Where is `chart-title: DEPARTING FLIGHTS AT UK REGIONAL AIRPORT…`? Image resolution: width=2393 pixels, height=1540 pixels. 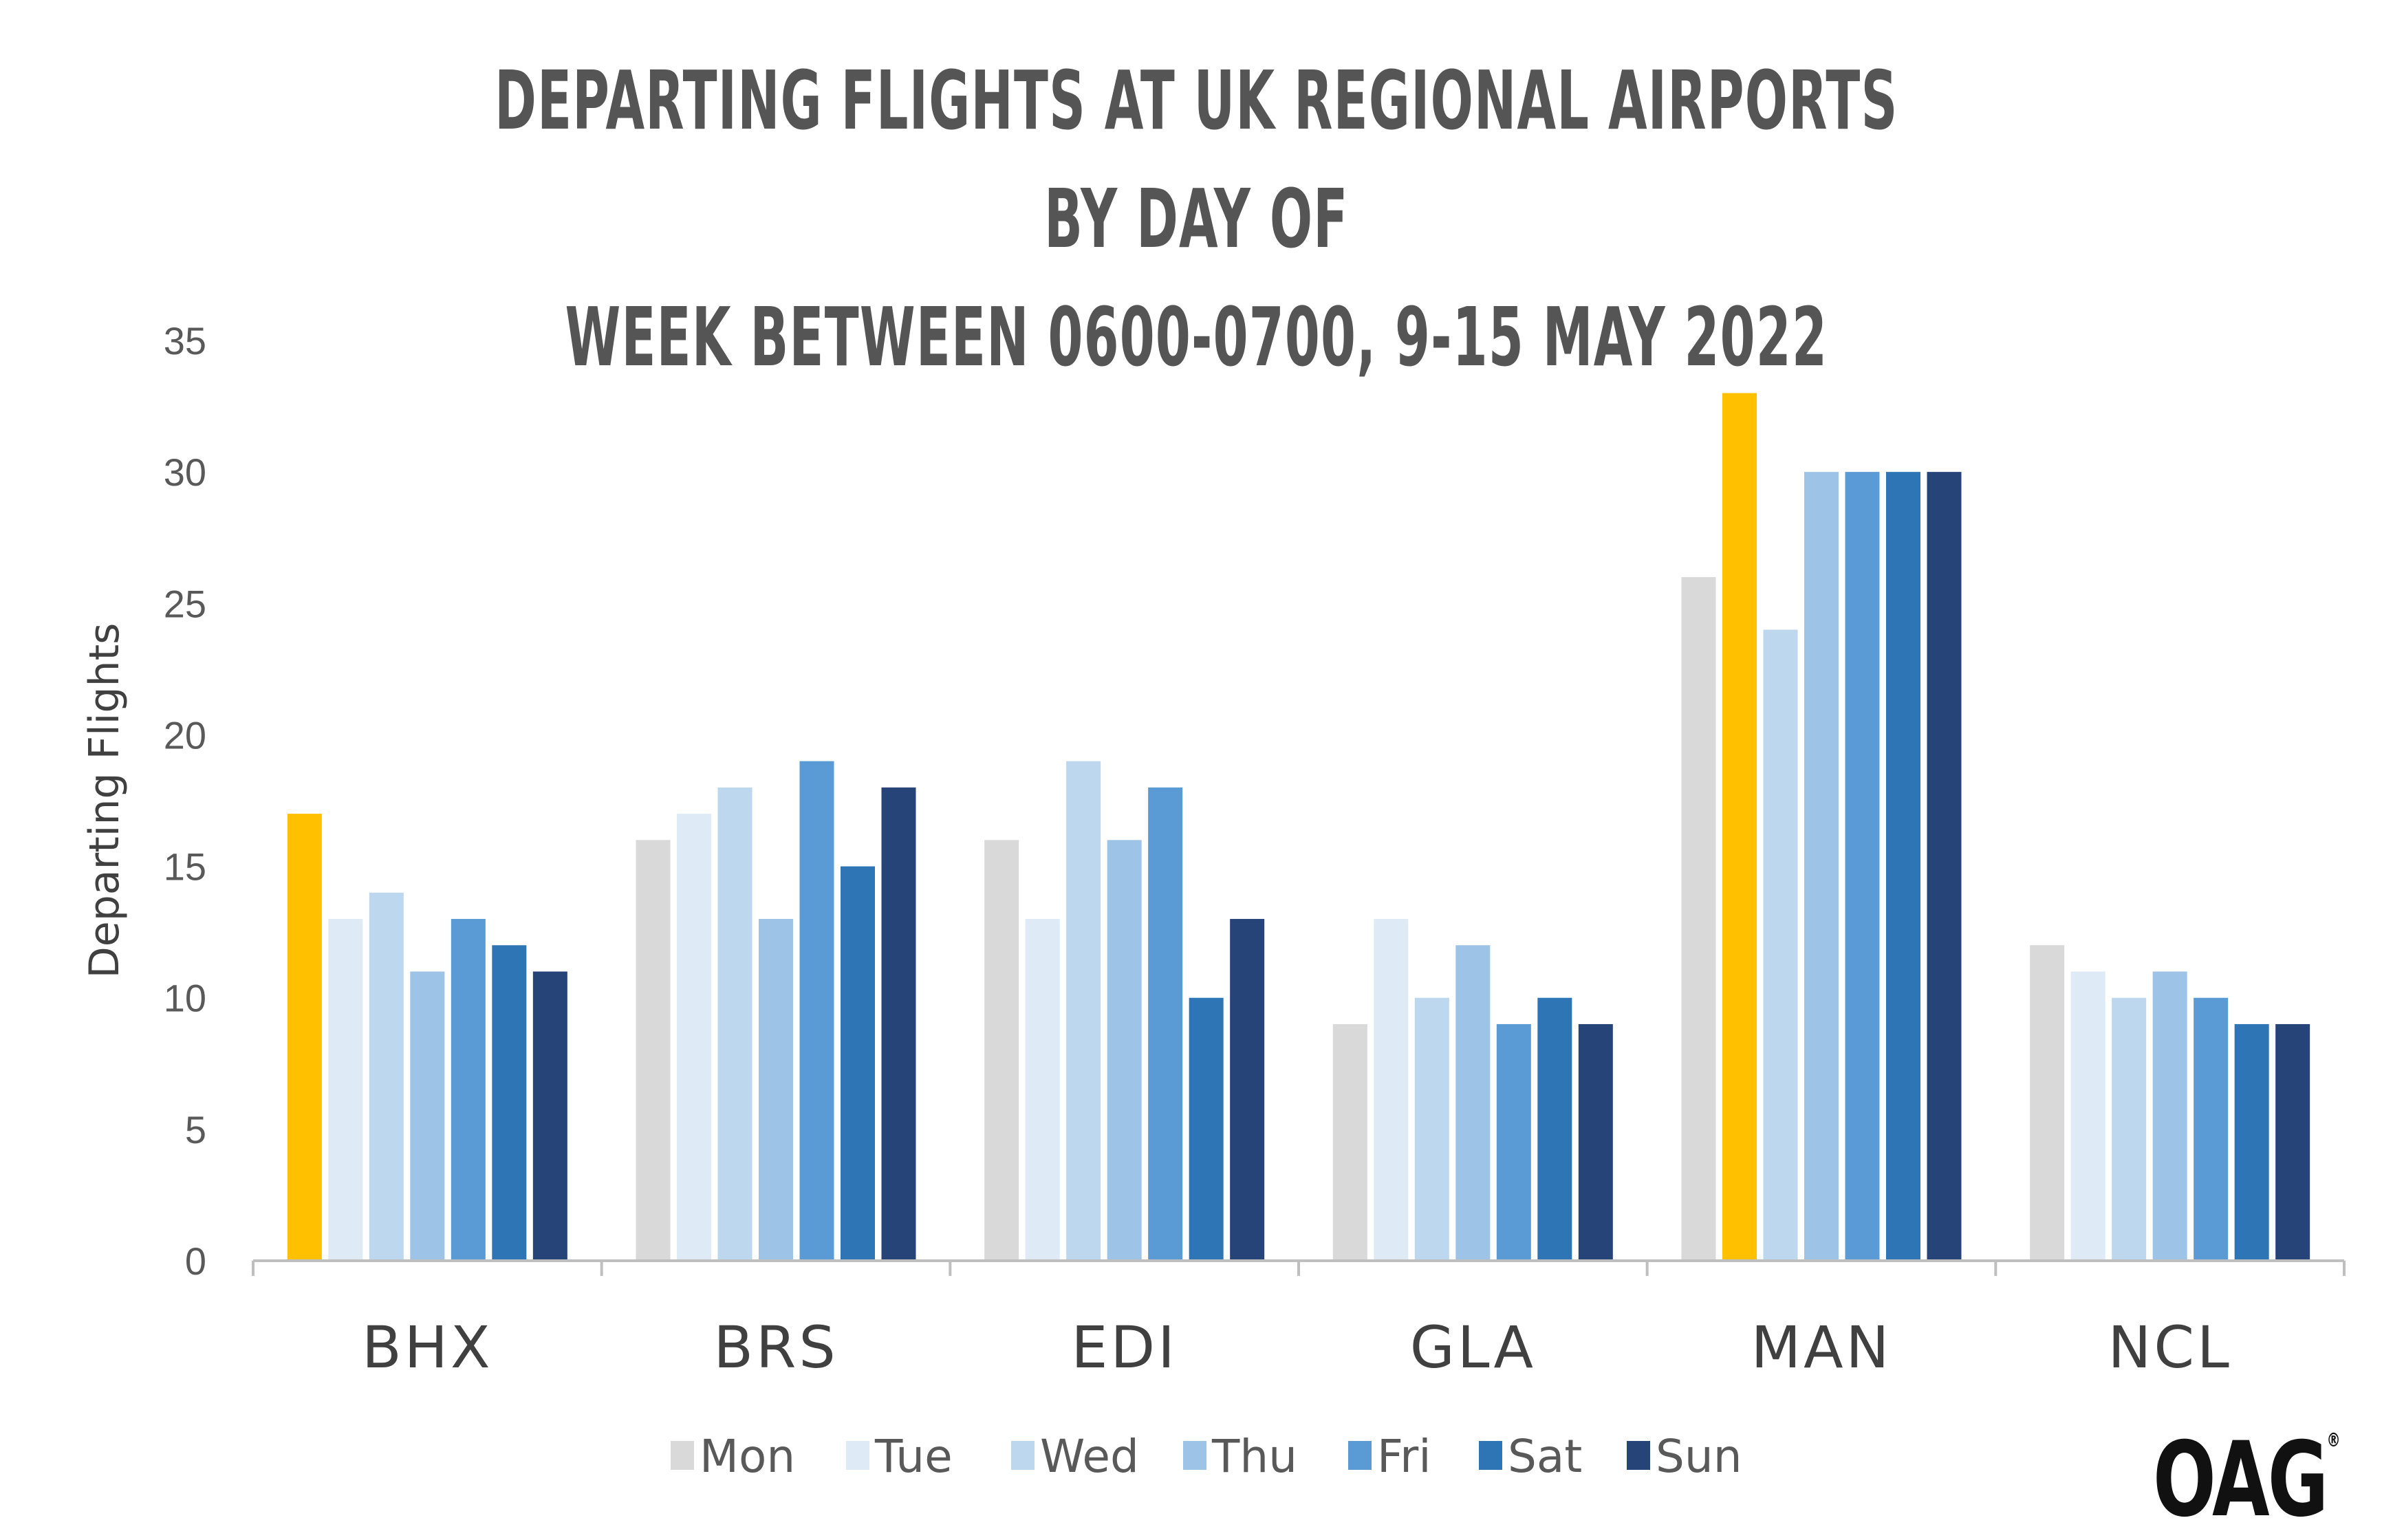
chart-title: DEPARTING FLIGHTS AT UK REGIONAL AIRPORT… is located at coordinates (1196, 218).